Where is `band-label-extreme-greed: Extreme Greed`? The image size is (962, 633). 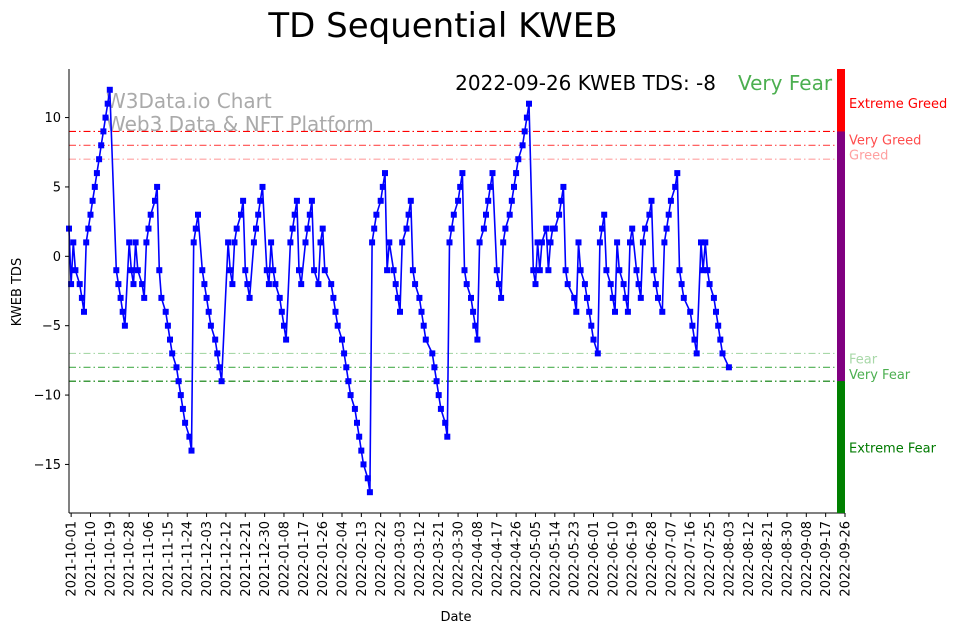 band-label-extreme-greed: Extreme Greed is located at coordinates (898, 104).